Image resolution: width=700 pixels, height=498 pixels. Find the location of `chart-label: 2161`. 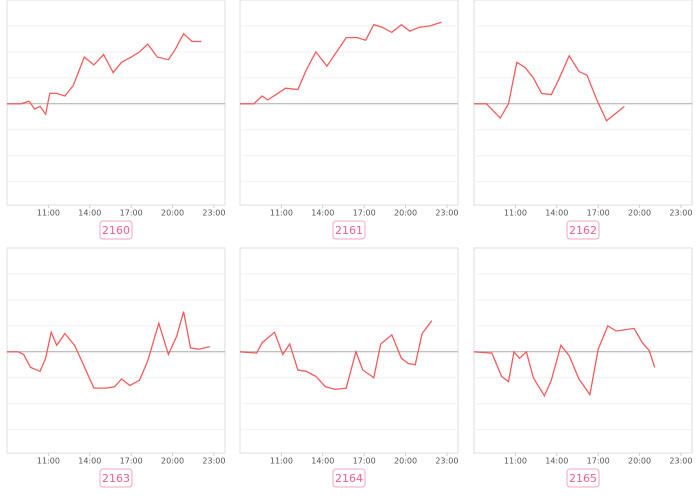

chart-label: 2161 is located at coordinates (349, 230).